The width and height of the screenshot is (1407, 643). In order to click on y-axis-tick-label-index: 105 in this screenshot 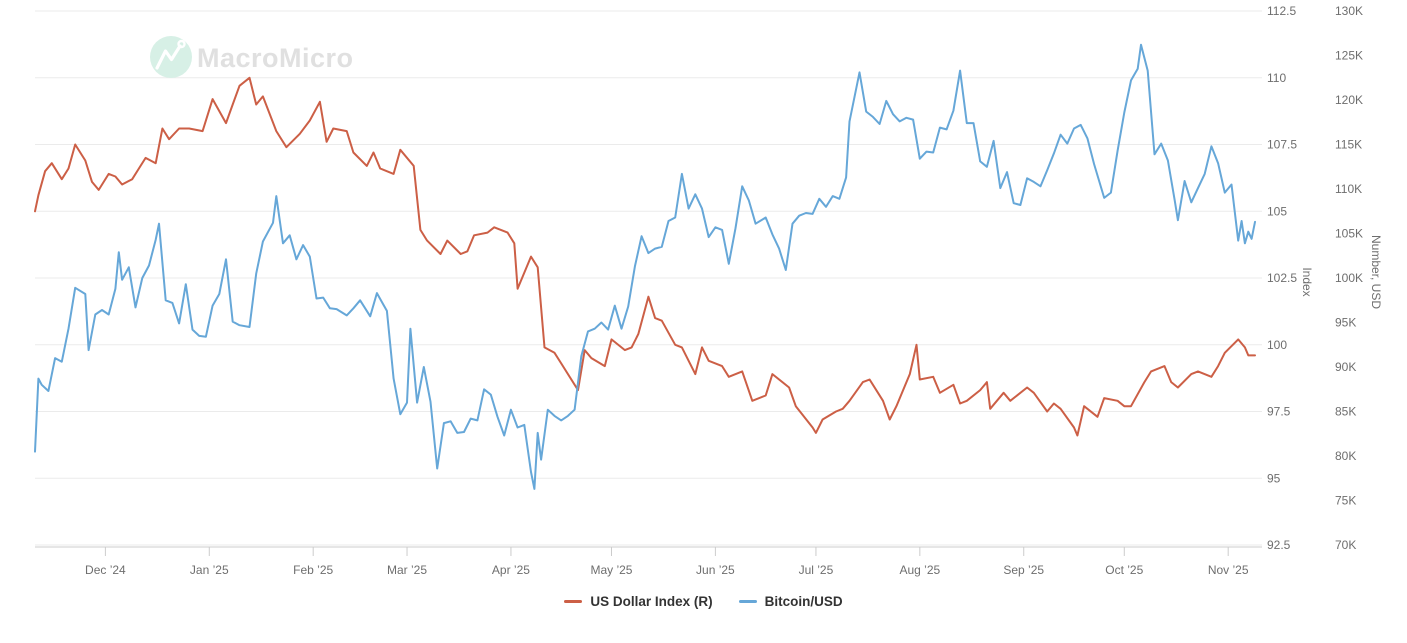, I will do `click(1277, 211)`.